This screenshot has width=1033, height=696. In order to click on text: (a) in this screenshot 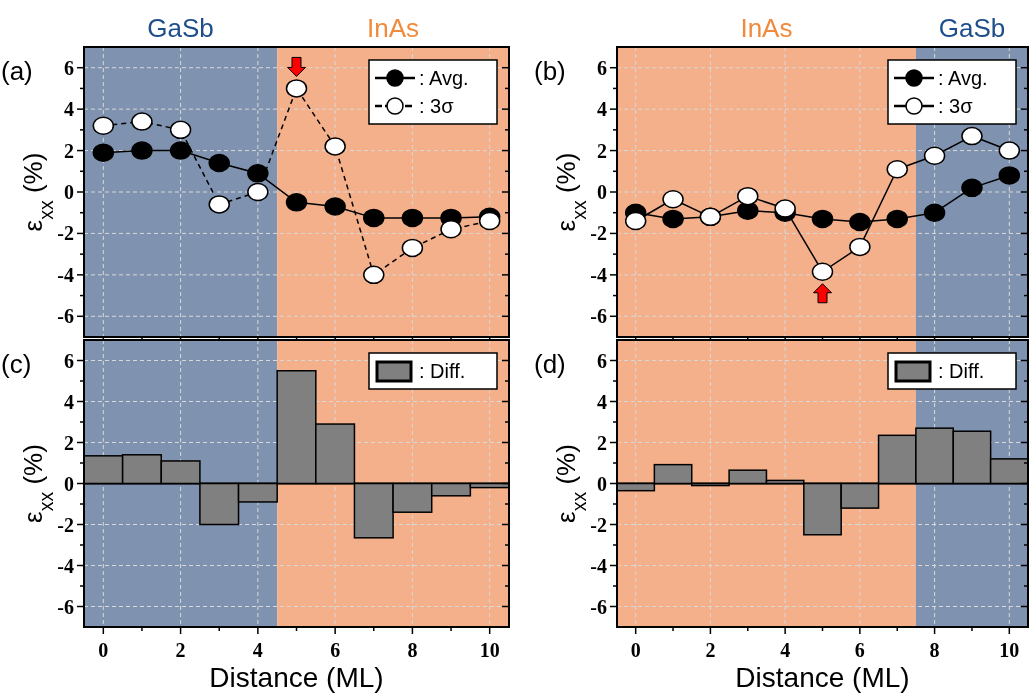, I will do `click(17, 71)`.